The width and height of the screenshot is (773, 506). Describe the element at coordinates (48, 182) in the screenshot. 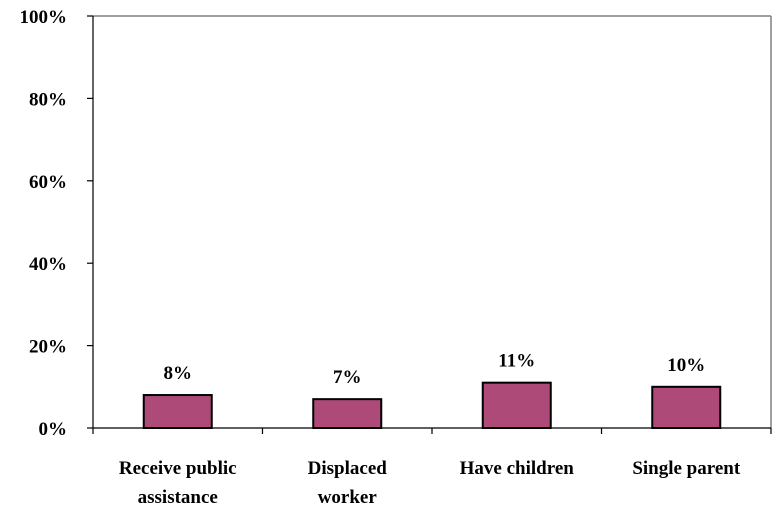

I see `y-tick-label: 60%` at that location.